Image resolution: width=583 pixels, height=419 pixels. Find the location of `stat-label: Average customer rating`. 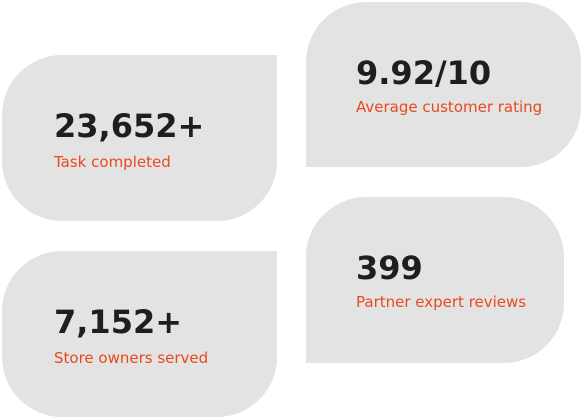

stat-label: Average customer rating is located at coordinates (449, 107).